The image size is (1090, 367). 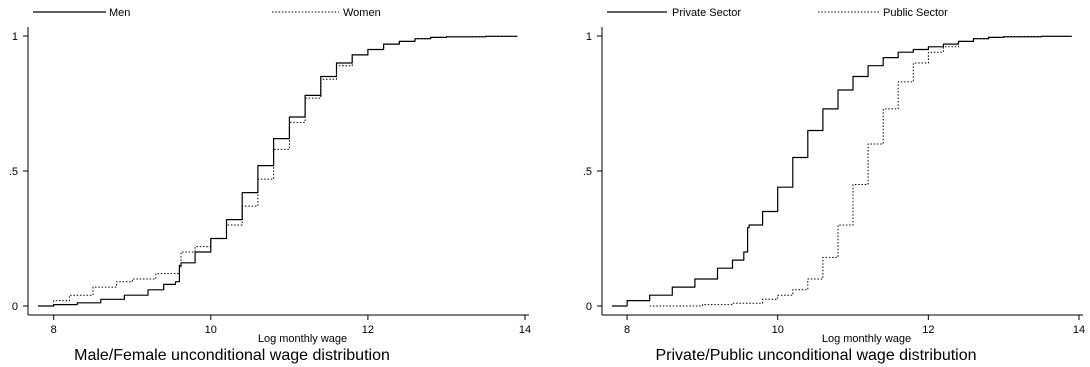 What do you see at coordinates (119, 13) in the screenshot?
I see `legend-label: Men` at bounding box center [119, 13].